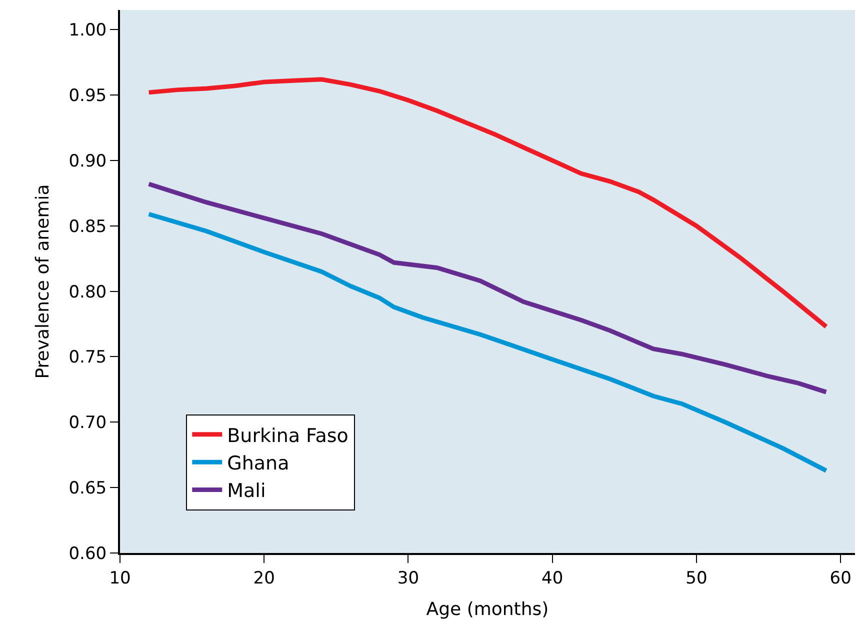 Image resolution: width=857 pixels, height=641 pixels. I want to click on y-tick-label: 0.60, so click(87, 554).